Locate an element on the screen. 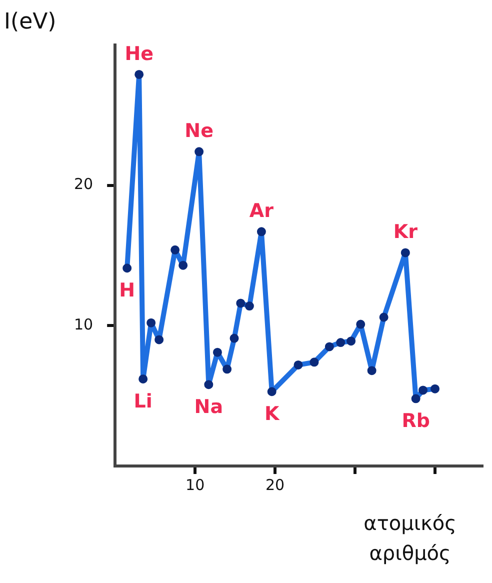 The image size is (492, 583). annotation: Na is located at coordinates (209, 407).